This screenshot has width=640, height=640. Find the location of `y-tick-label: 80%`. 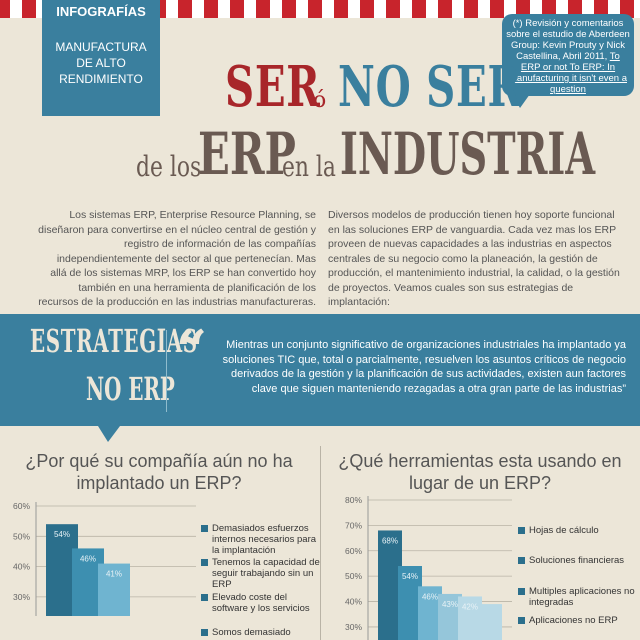

y-tick-label: 80% is located at coordinates (353, 500).